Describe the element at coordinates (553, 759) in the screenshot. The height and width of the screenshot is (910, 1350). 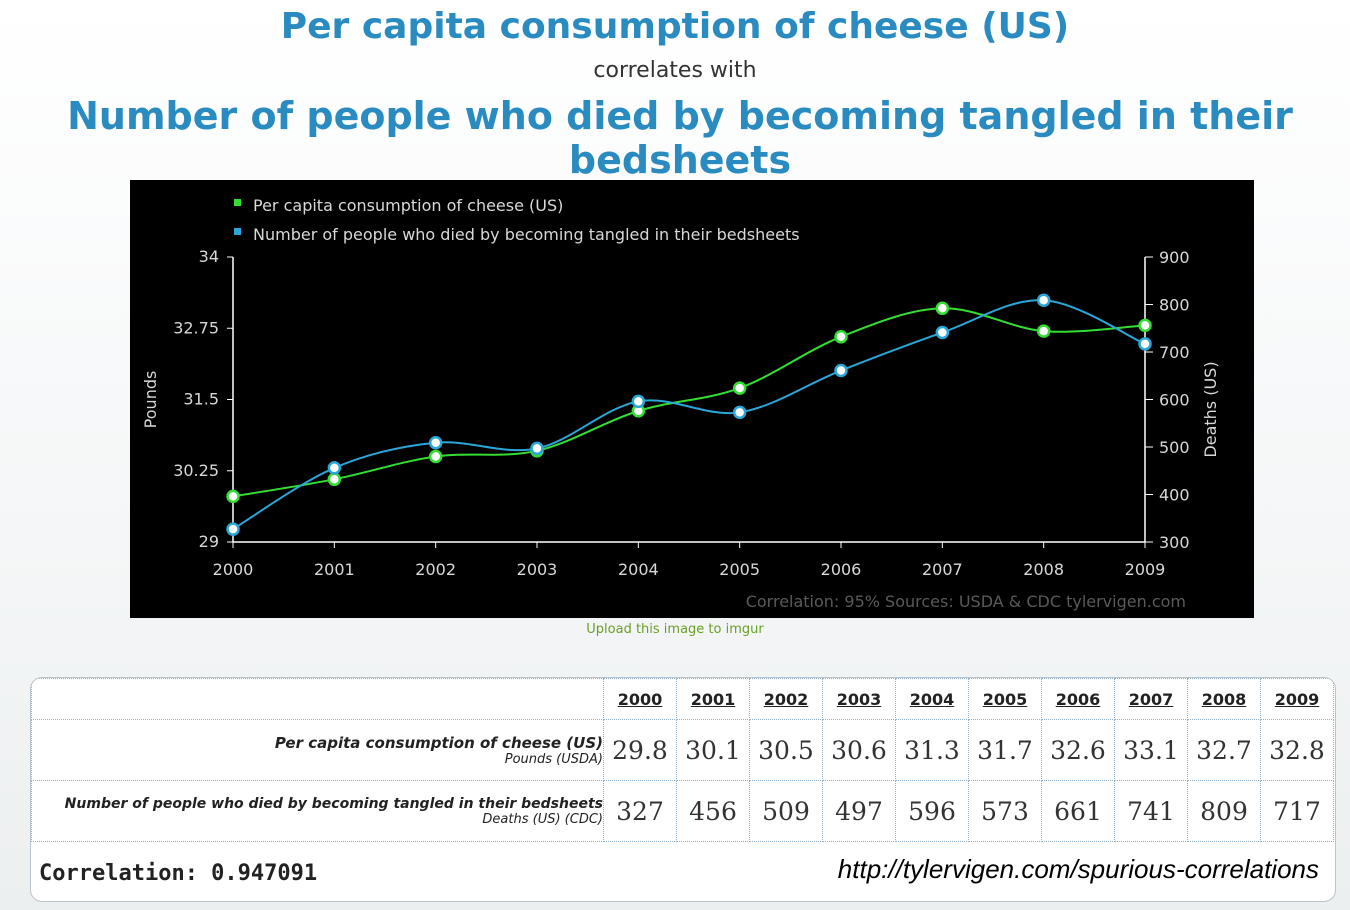
I see `row-label-unit: Pounds (USDA)` at that location.